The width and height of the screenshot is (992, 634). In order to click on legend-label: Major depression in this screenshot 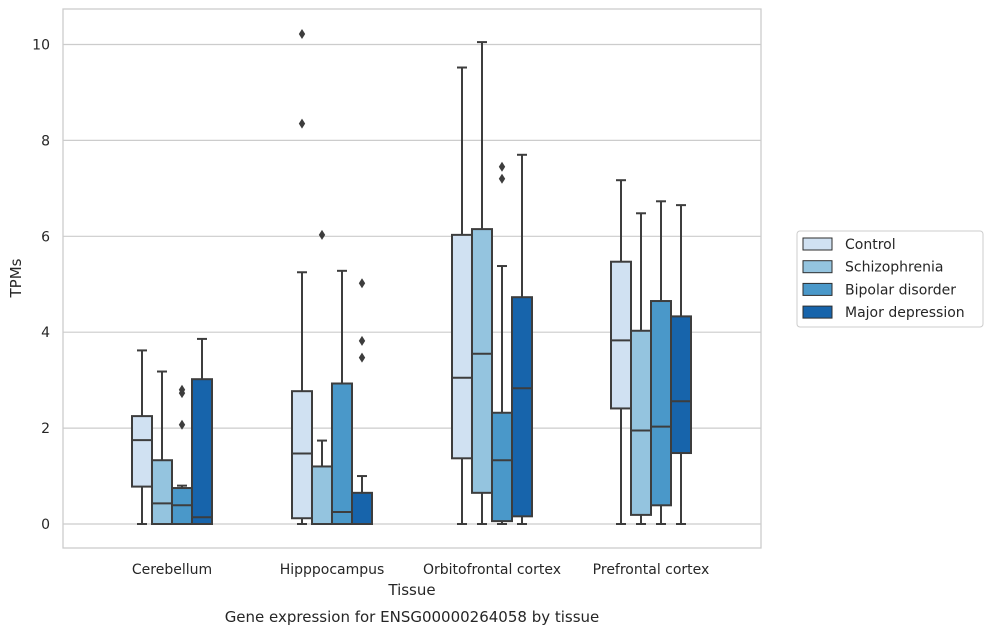, I will do `click(905, 313)`.